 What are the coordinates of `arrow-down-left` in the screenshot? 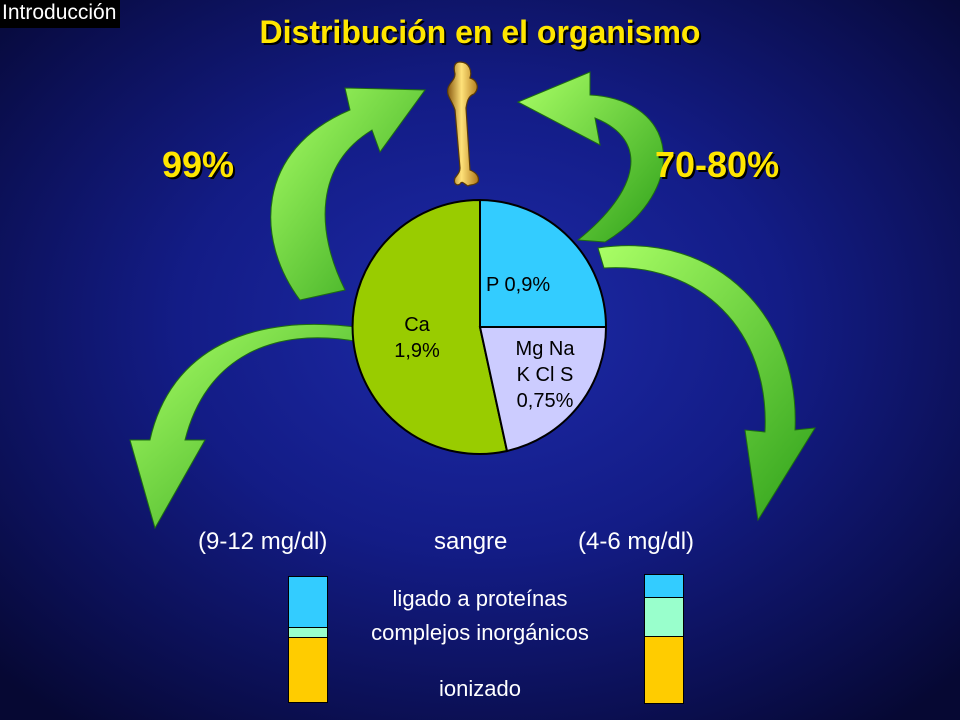 It's located at (246, 426).